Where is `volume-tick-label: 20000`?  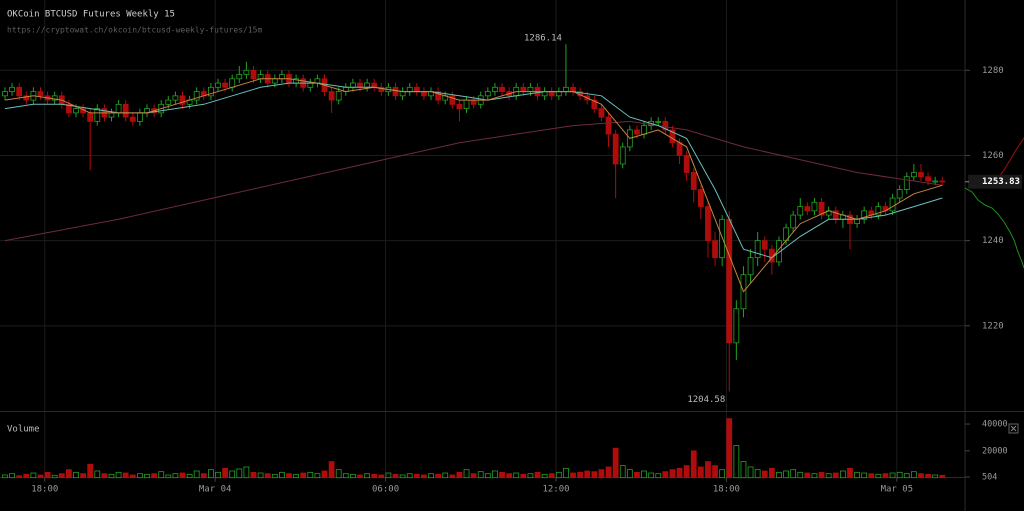 volume-tick-label: 20000 is located at coordinates (995, 451).